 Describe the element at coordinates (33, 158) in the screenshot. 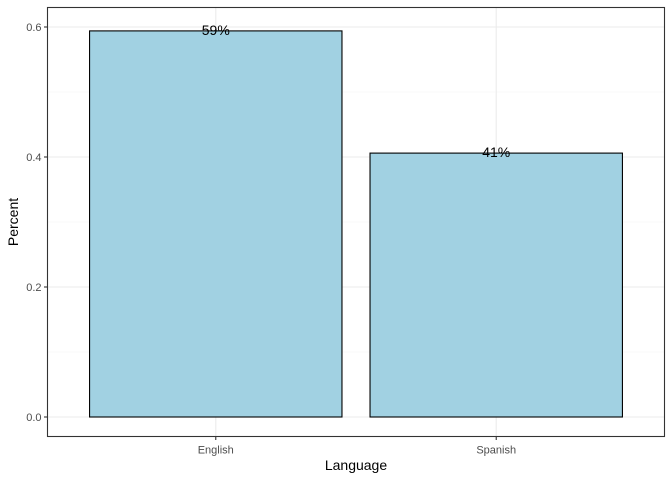

I see `y-tick-label: 0.4` at that location.